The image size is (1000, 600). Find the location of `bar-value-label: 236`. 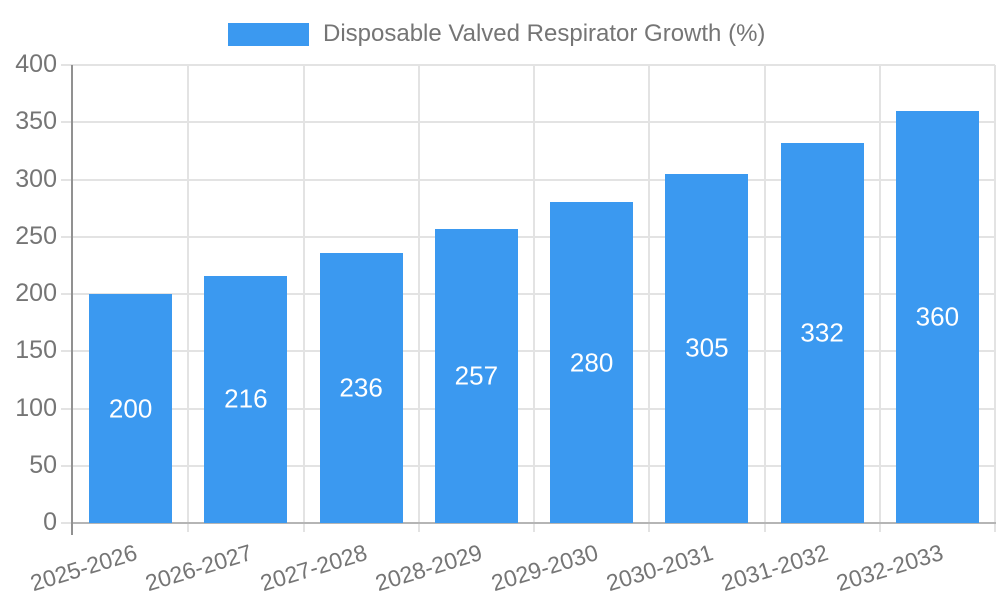

bar-value-label: 236 is located at coordinates (361, 387).